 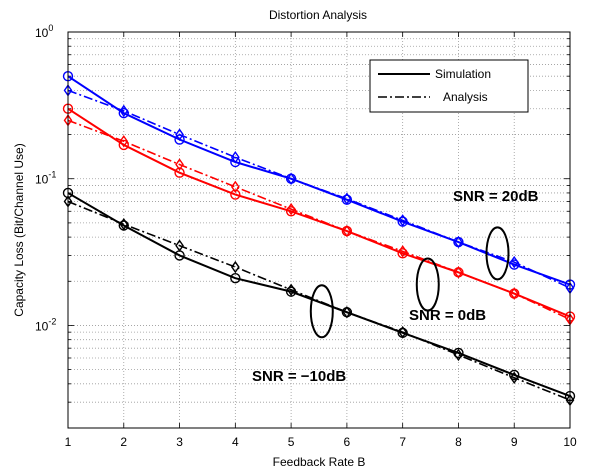 I want to click on annotation-snr-20db: SNR = 20dB, so click(x=496, y=196).